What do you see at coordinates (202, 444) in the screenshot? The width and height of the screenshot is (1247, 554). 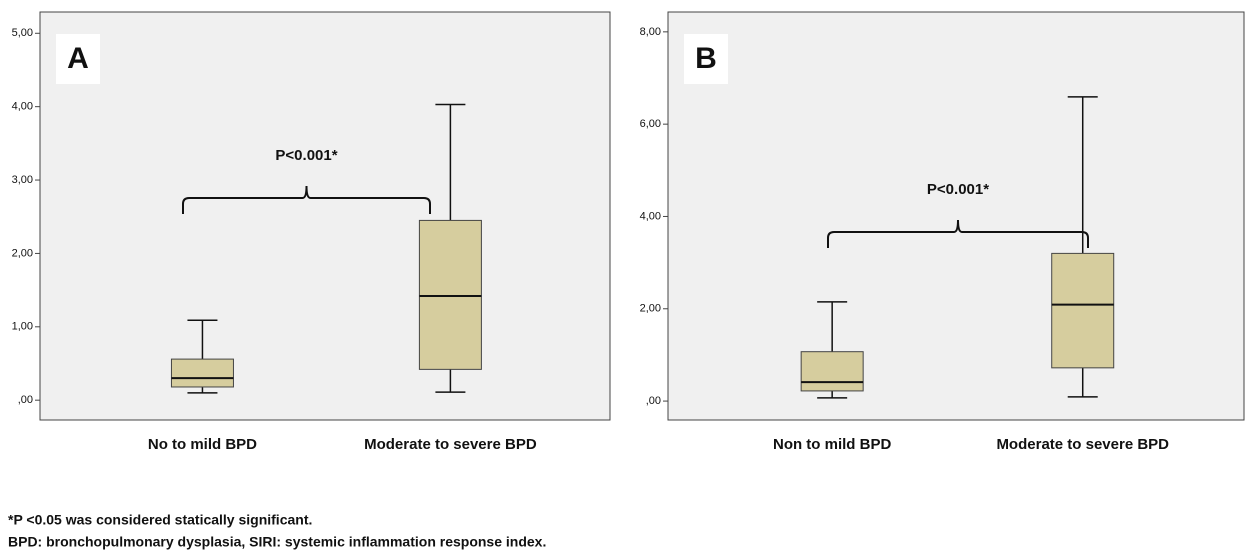 I see `x-tick-label: No to mild BPD` at bounding box center [202, 444].